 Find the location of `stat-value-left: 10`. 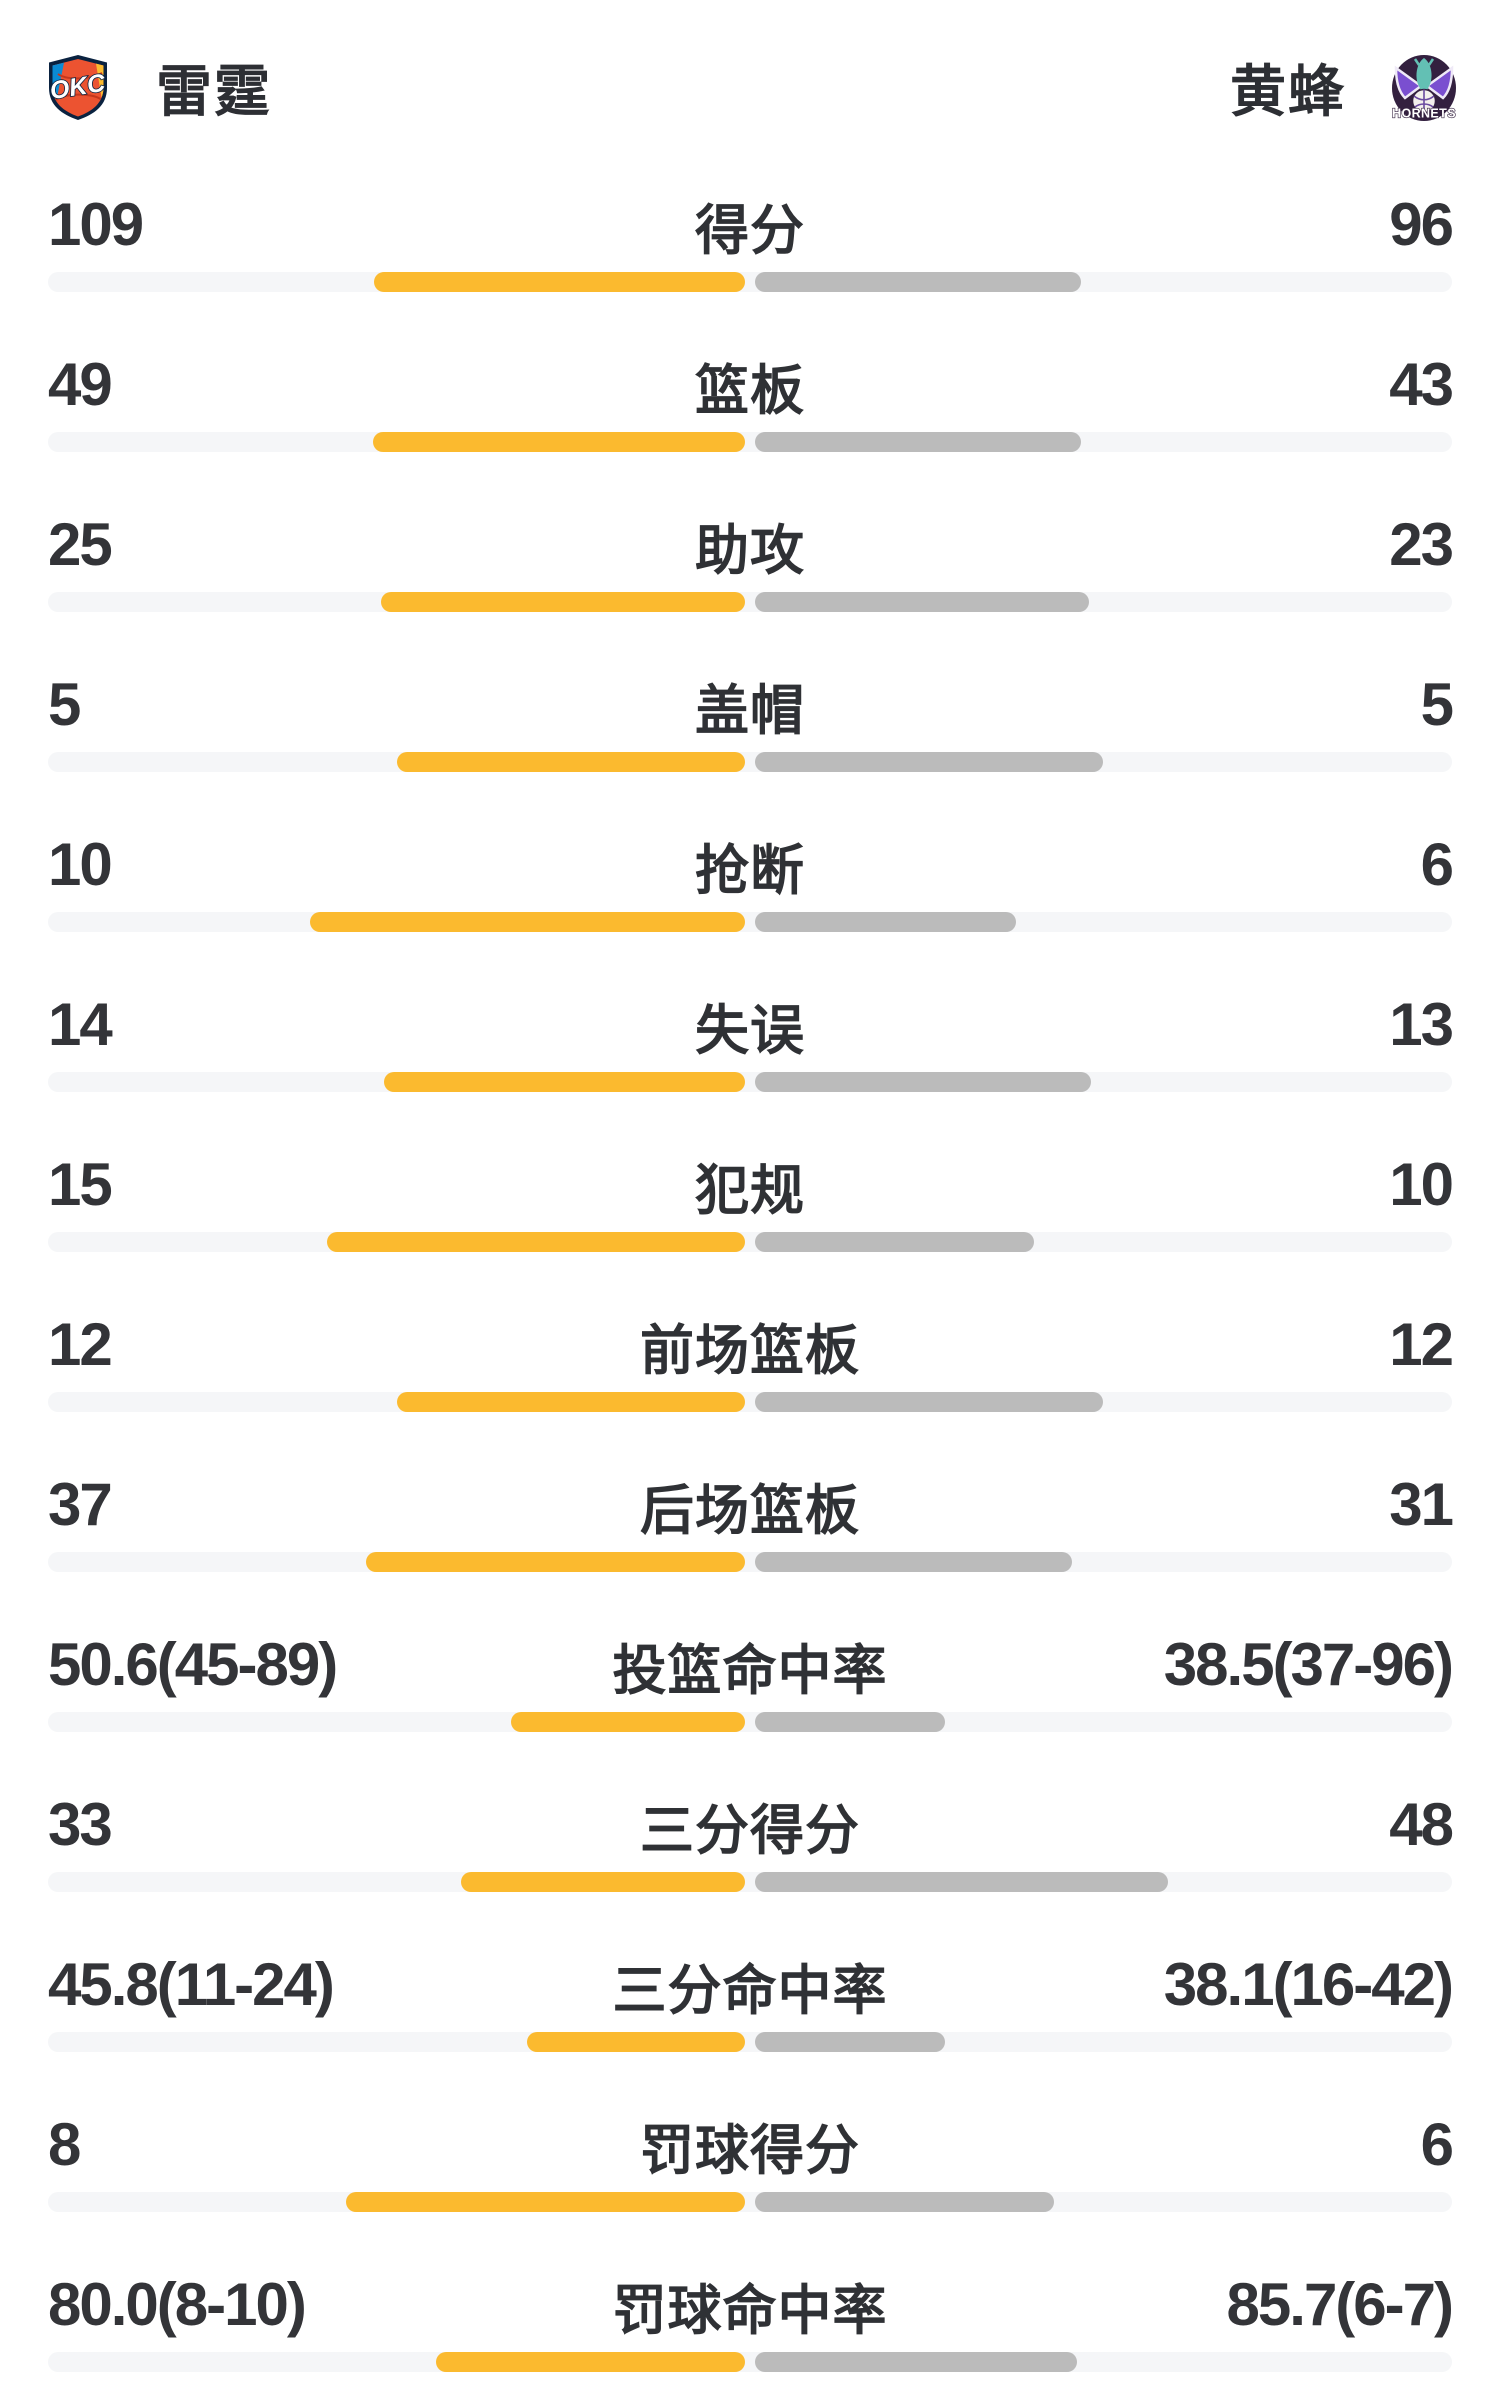

stat-value-left: 10 is located at coordinates (80, 864).